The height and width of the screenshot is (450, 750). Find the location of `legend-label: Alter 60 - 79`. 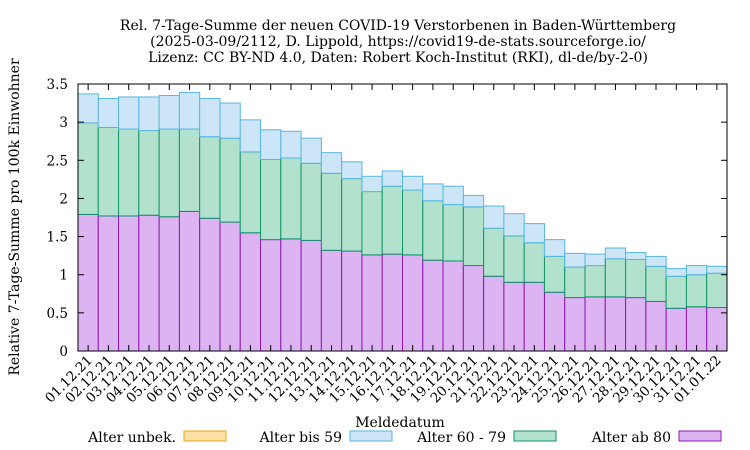

legend-label: Alter 60 - 79 is located at coordinates (461, 438).